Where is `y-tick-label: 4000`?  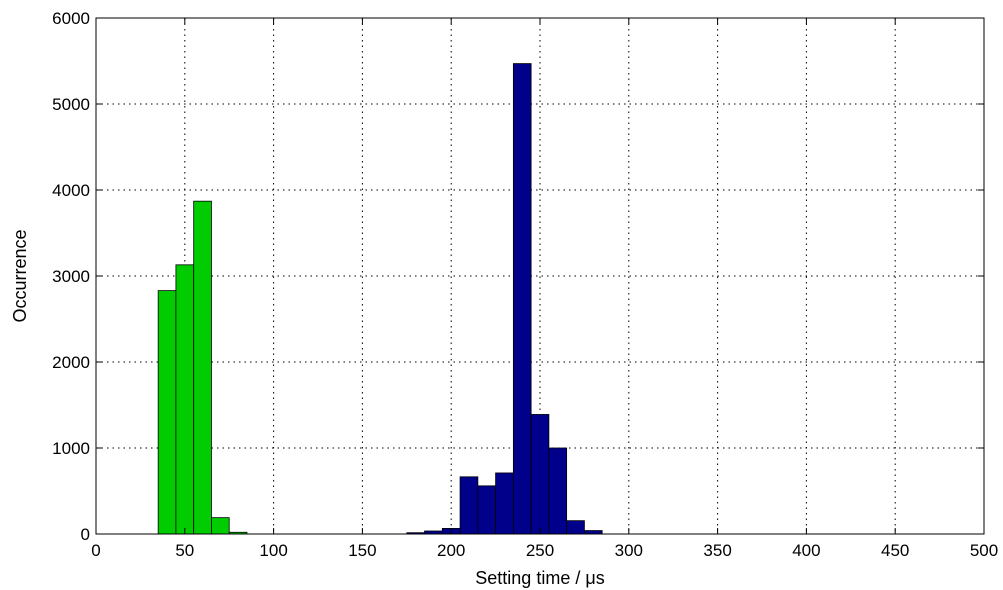 y-tick-label: 4000 is located at coordinates (71, 190).